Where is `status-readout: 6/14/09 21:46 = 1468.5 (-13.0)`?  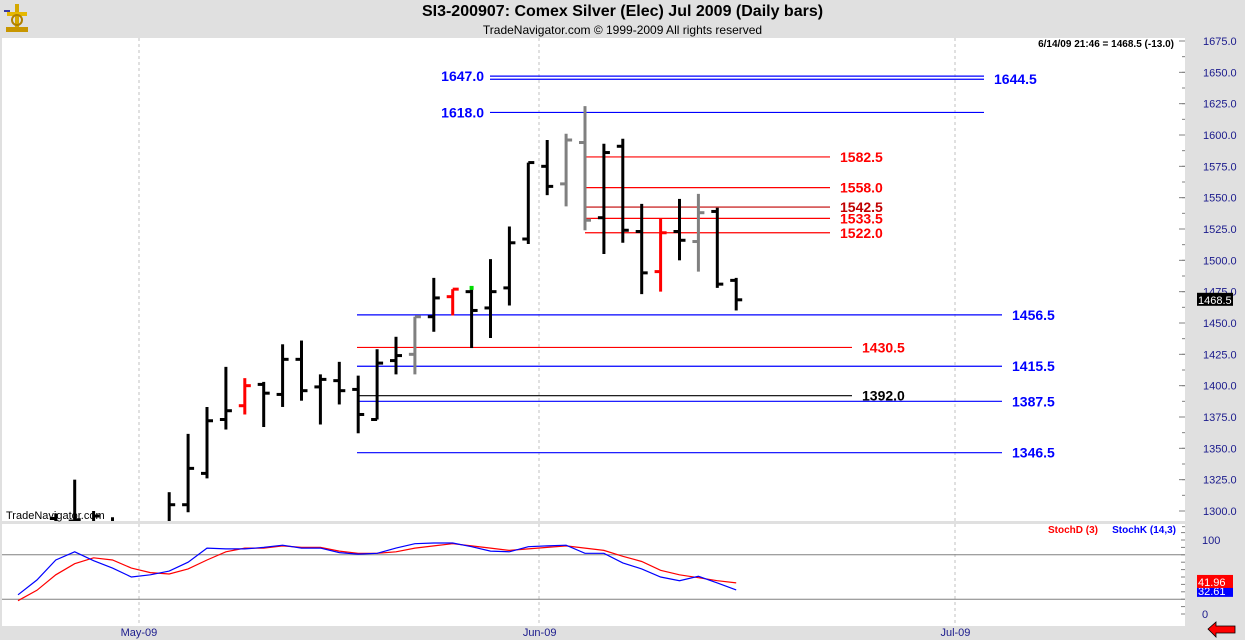 status-readout: 6/14/09 21:46 = 1468.5 (-13.0) is located at coordinates (1106, 44).